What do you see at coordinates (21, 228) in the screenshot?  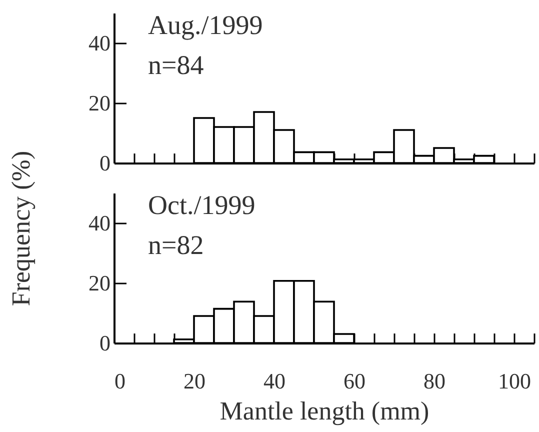 I see `y-axis-title: Frequency (%)` at bounding box center [21, 228].